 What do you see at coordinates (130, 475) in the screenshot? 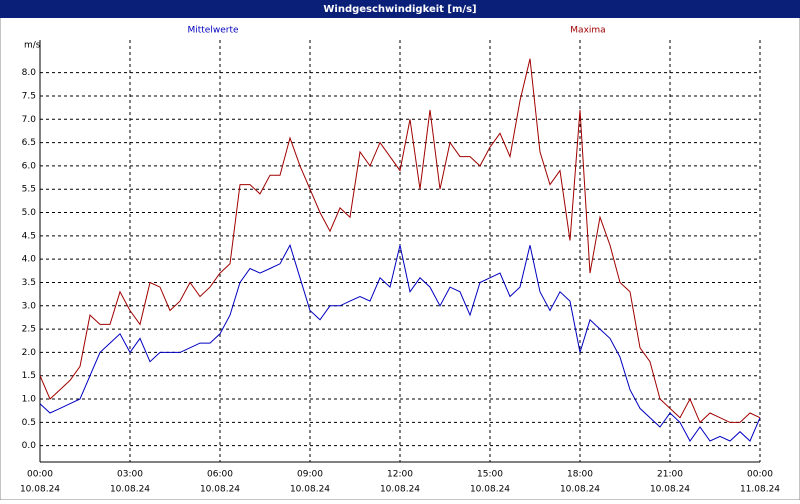
I see `x-tick-label: 03:00` at bounding box center [130, 475].